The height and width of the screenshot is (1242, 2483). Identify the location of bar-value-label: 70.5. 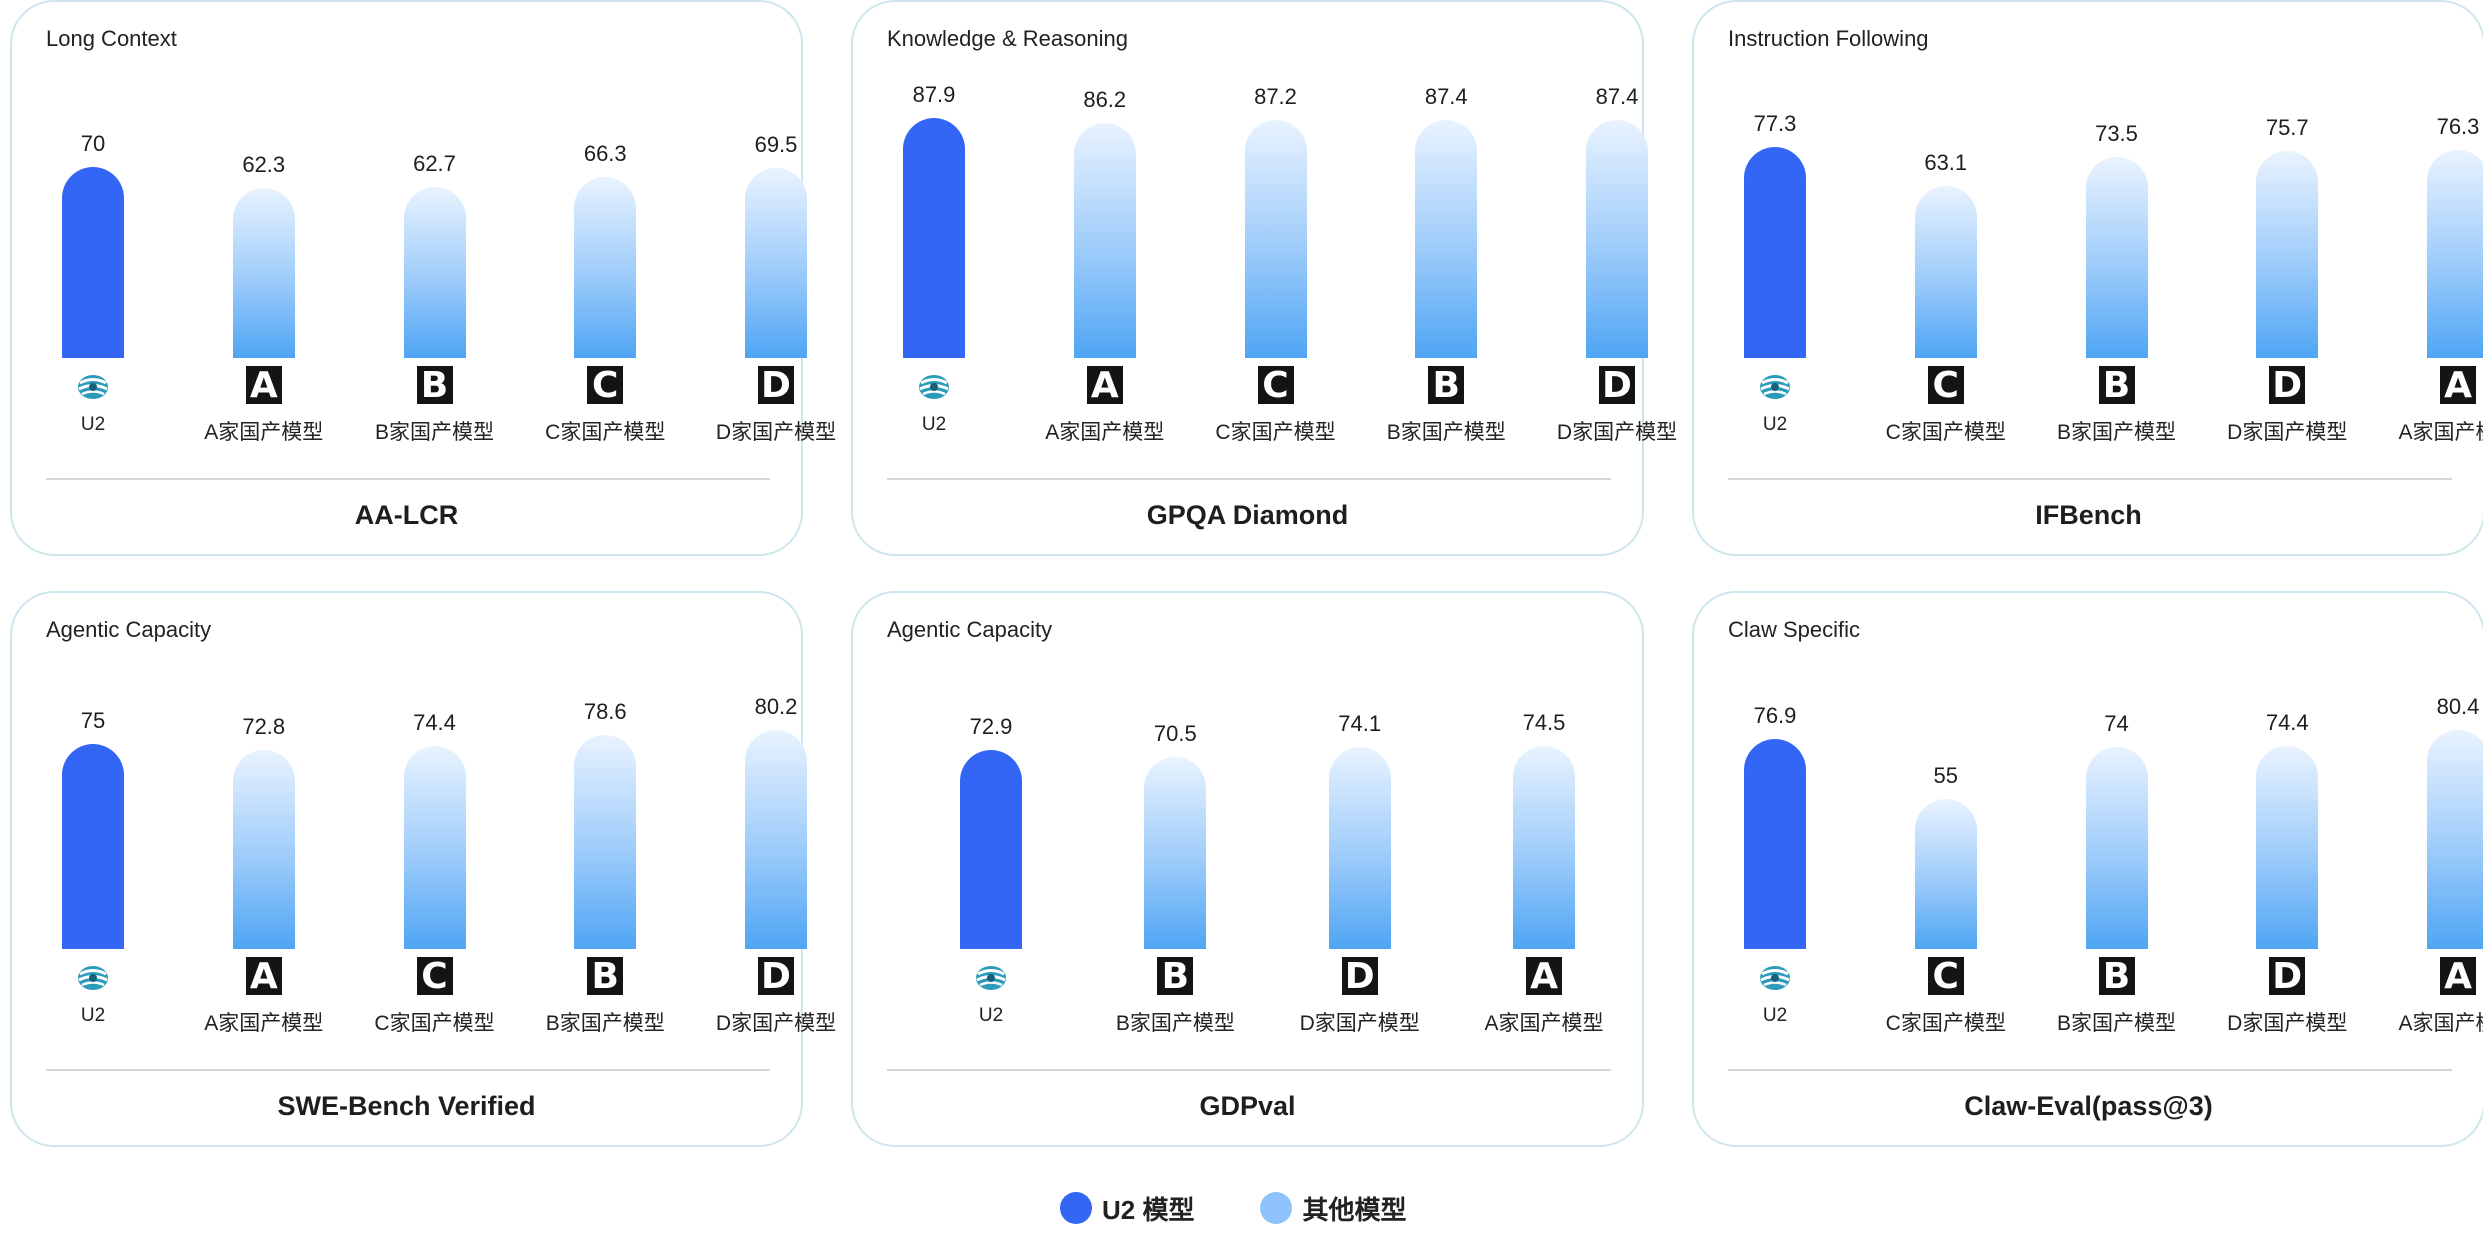
(1175, 733).